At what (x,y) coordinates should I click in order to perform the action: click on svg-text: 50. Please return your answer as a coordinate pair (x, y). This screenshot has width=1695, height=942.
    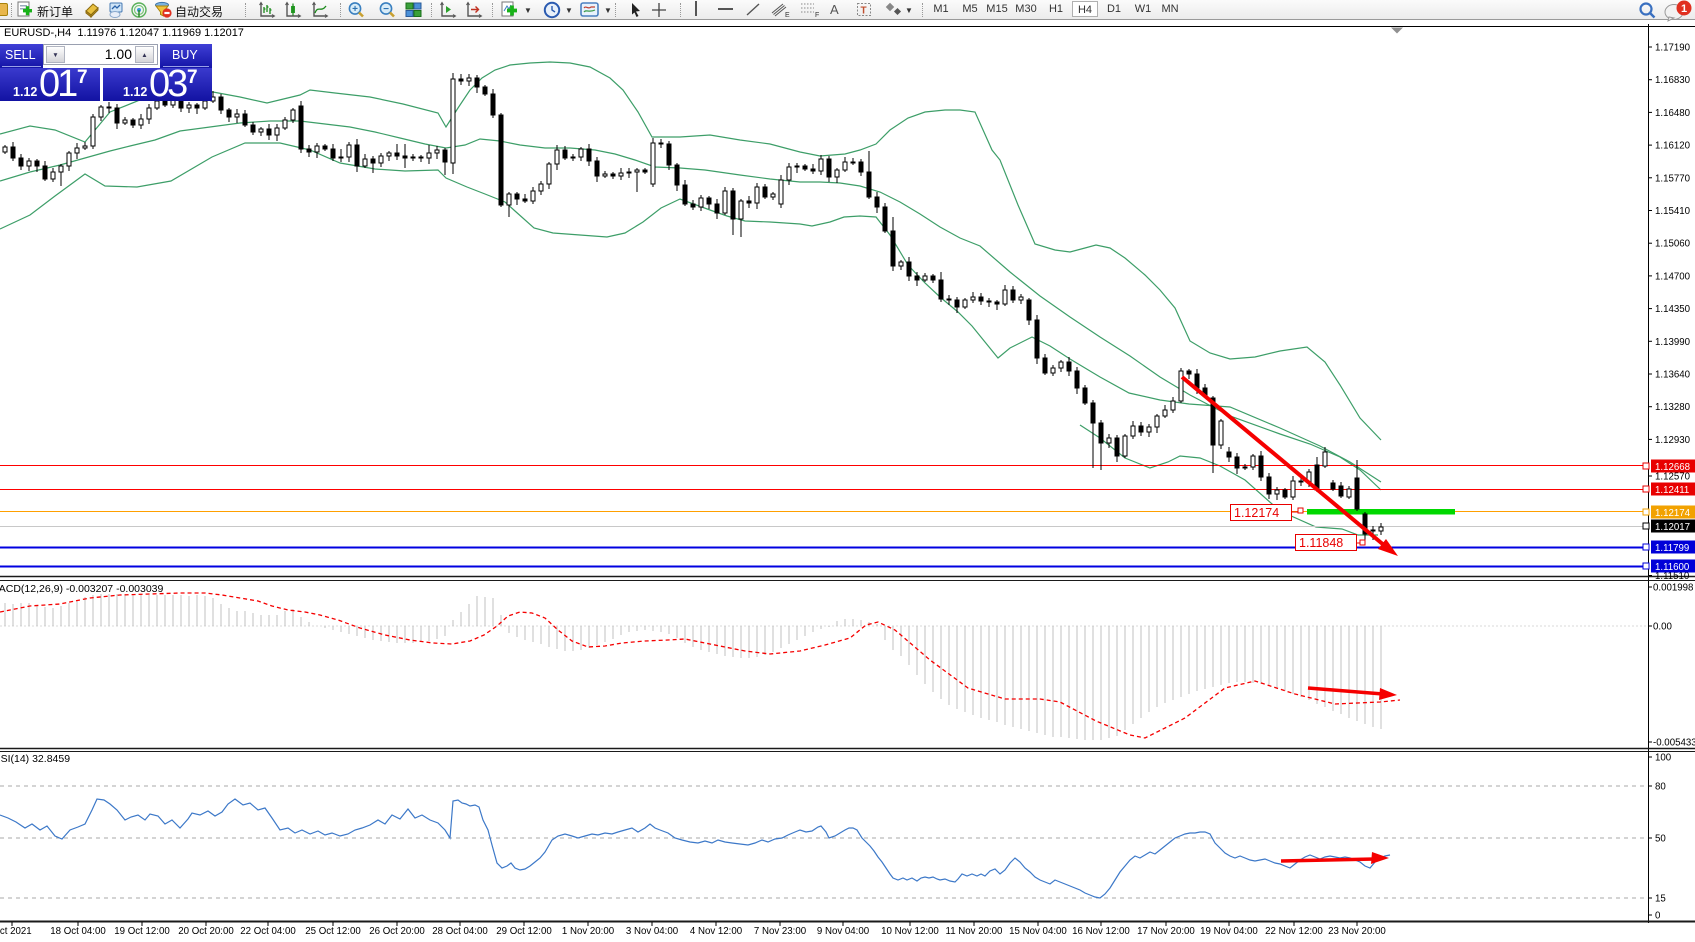
    Looking at the image, I should click on (1660, 839).